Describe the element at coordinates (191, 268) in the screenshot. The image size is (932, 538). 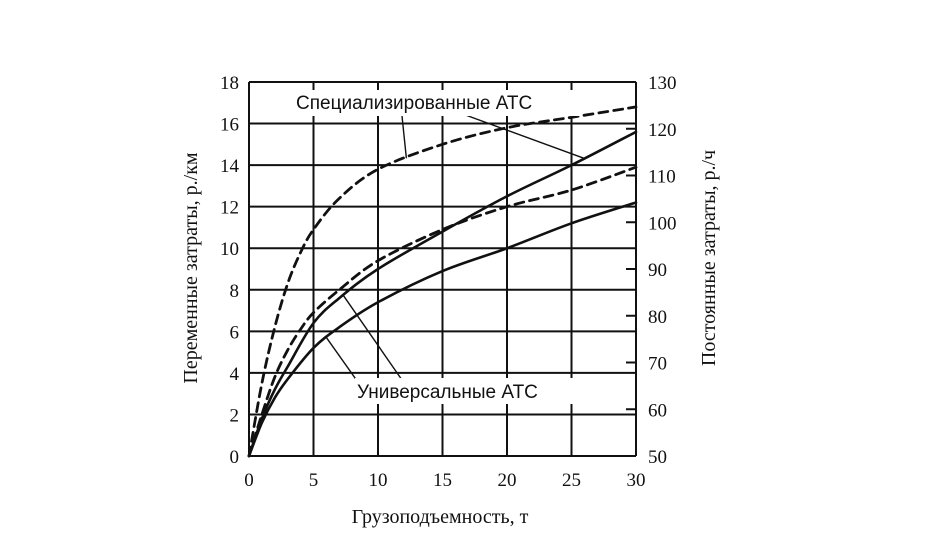
I see `y-axis-title-left: Переменные затраты, р./км` at that location.